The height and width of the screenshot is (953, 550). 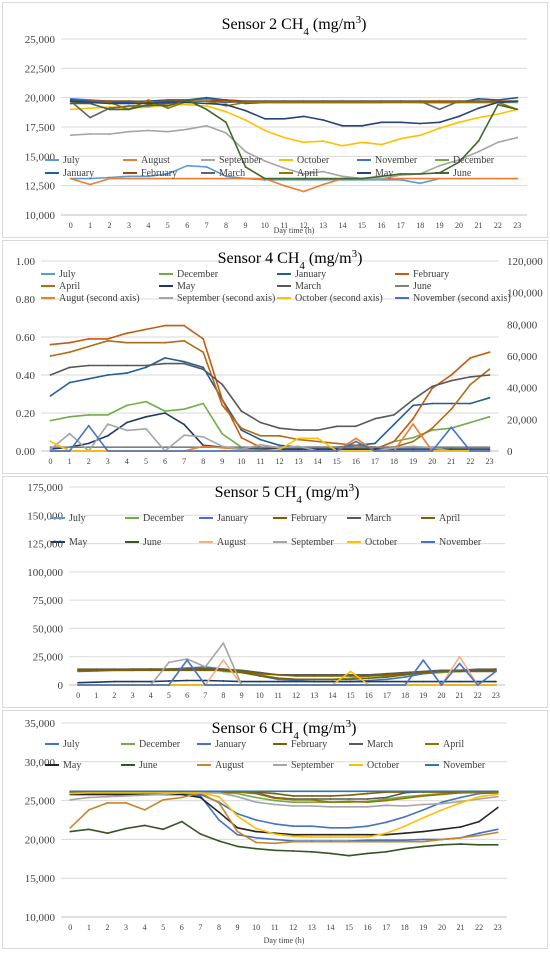 I want to click on x-tick-label: 6, so click(x=182, y=927).